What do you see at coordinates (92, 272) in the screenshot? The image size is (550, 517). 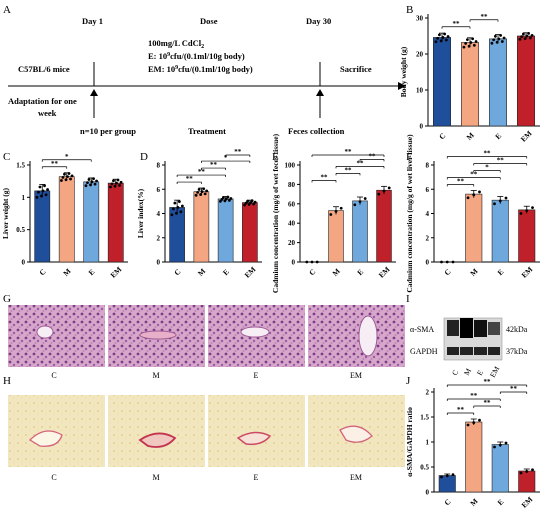 I see `x-tick-label-c-e: E` at bounding box center [92, 272].